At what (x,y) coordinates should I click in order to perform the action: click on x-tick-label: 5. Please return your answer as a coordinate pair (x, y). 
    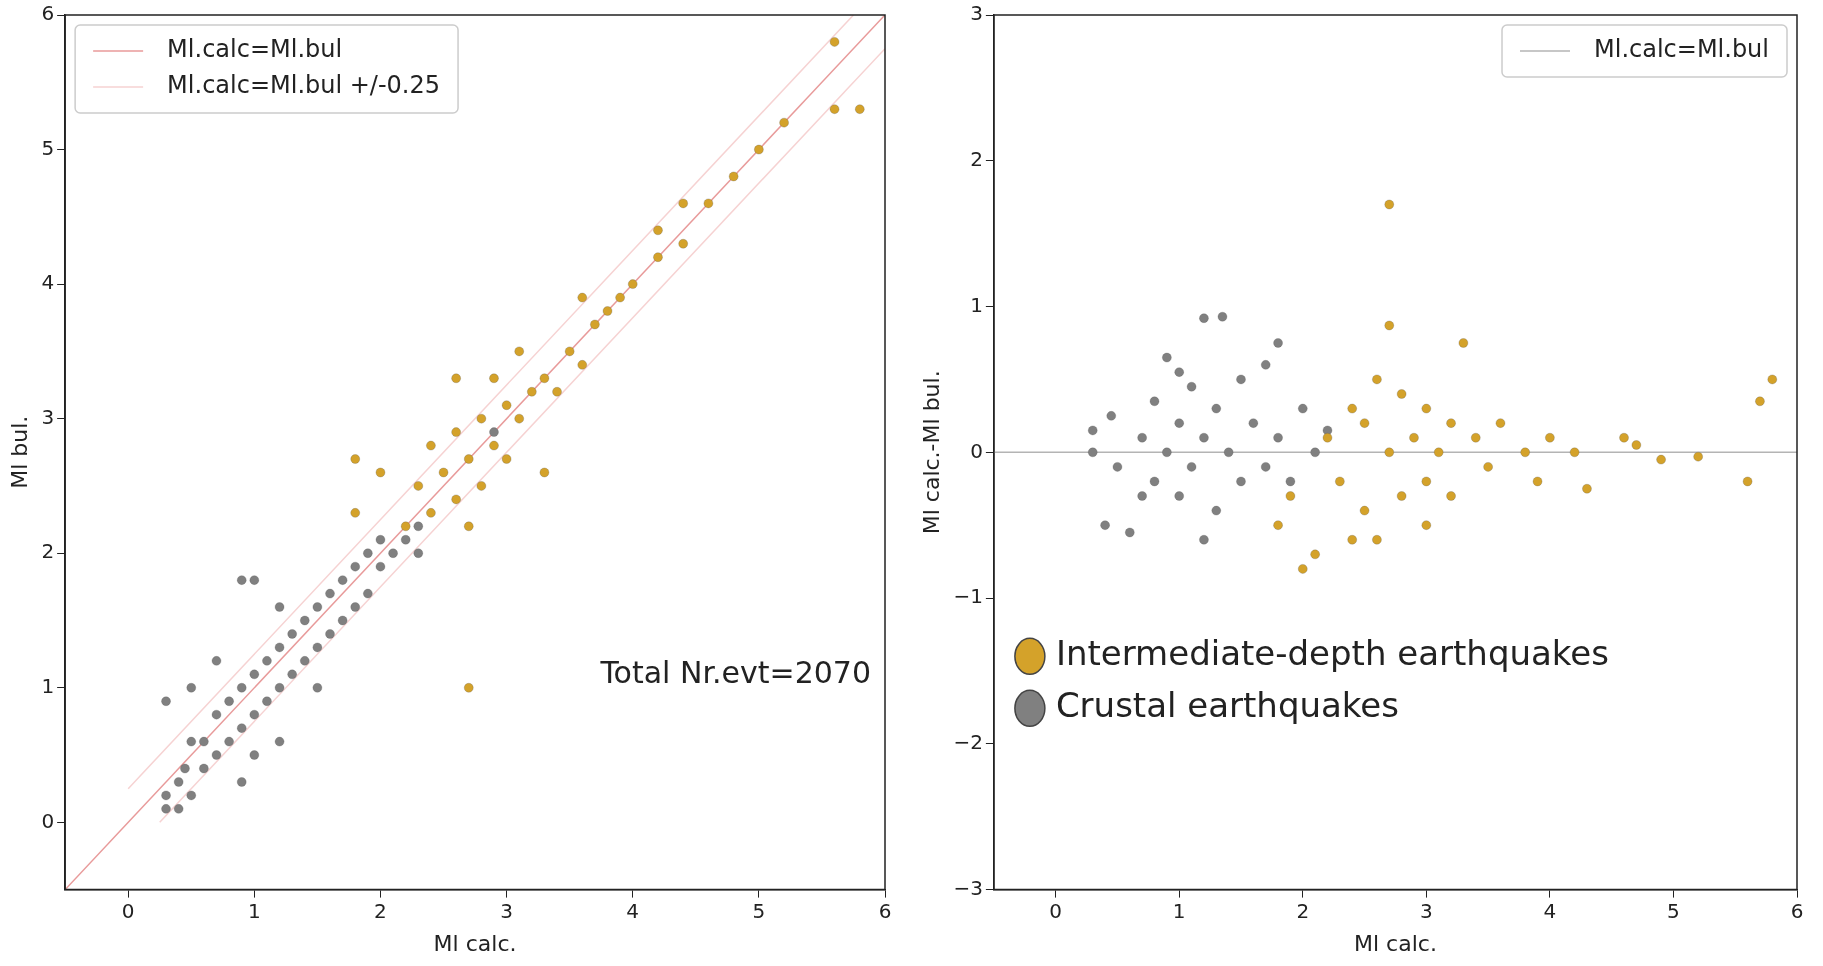
    Looking at the image, I should click on (759, 910).